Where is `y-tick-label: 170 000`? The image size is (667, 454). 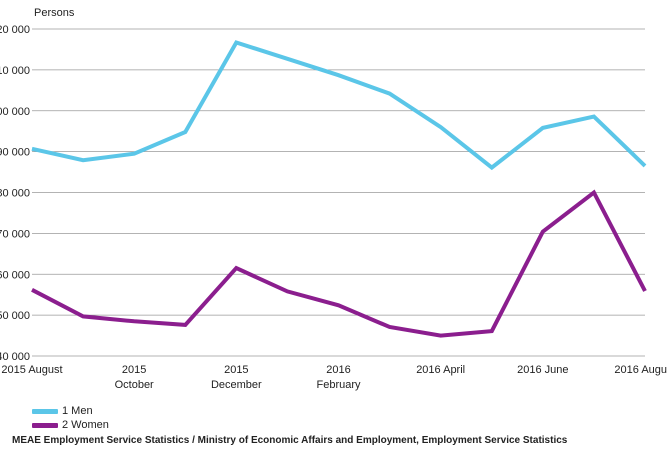
y-tick-label: 170 000 is located at coordinates (15, 234).